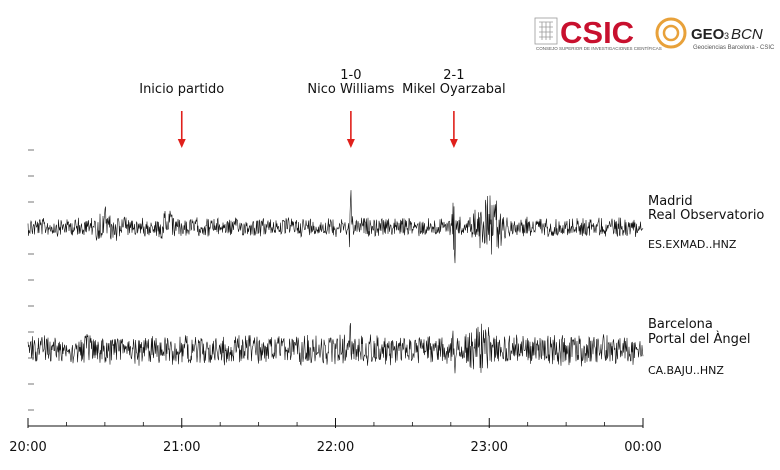 The width and height of the screenshot is (780, 470). Describe the element at coordinates (680, 324) in the screenshot. I see `station-name: Barcelona` at that location.